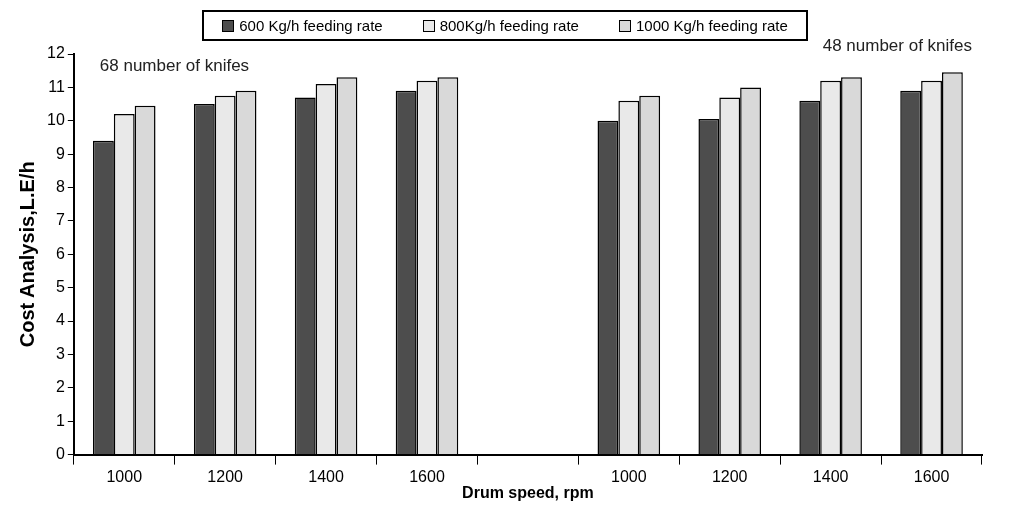 The width and height of the screenshot is (1010, 515). What do you see at coordinates (60, 186) in the screenshot?
I see `y-tick-label: 8` at bounding box center [60, 186].